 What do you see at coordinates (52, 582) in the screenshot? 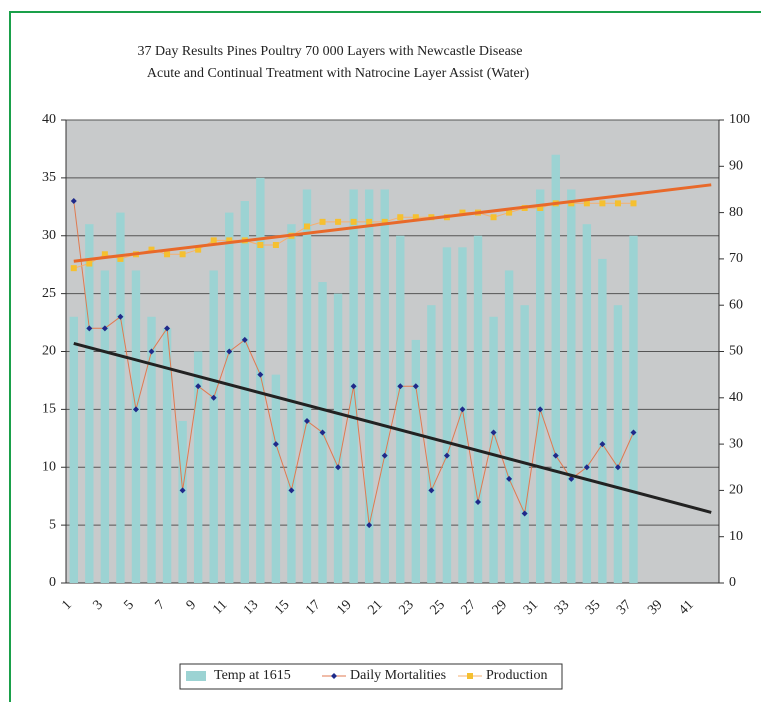
I see `y-tick-label: 0` at bounding box center [52, 582].